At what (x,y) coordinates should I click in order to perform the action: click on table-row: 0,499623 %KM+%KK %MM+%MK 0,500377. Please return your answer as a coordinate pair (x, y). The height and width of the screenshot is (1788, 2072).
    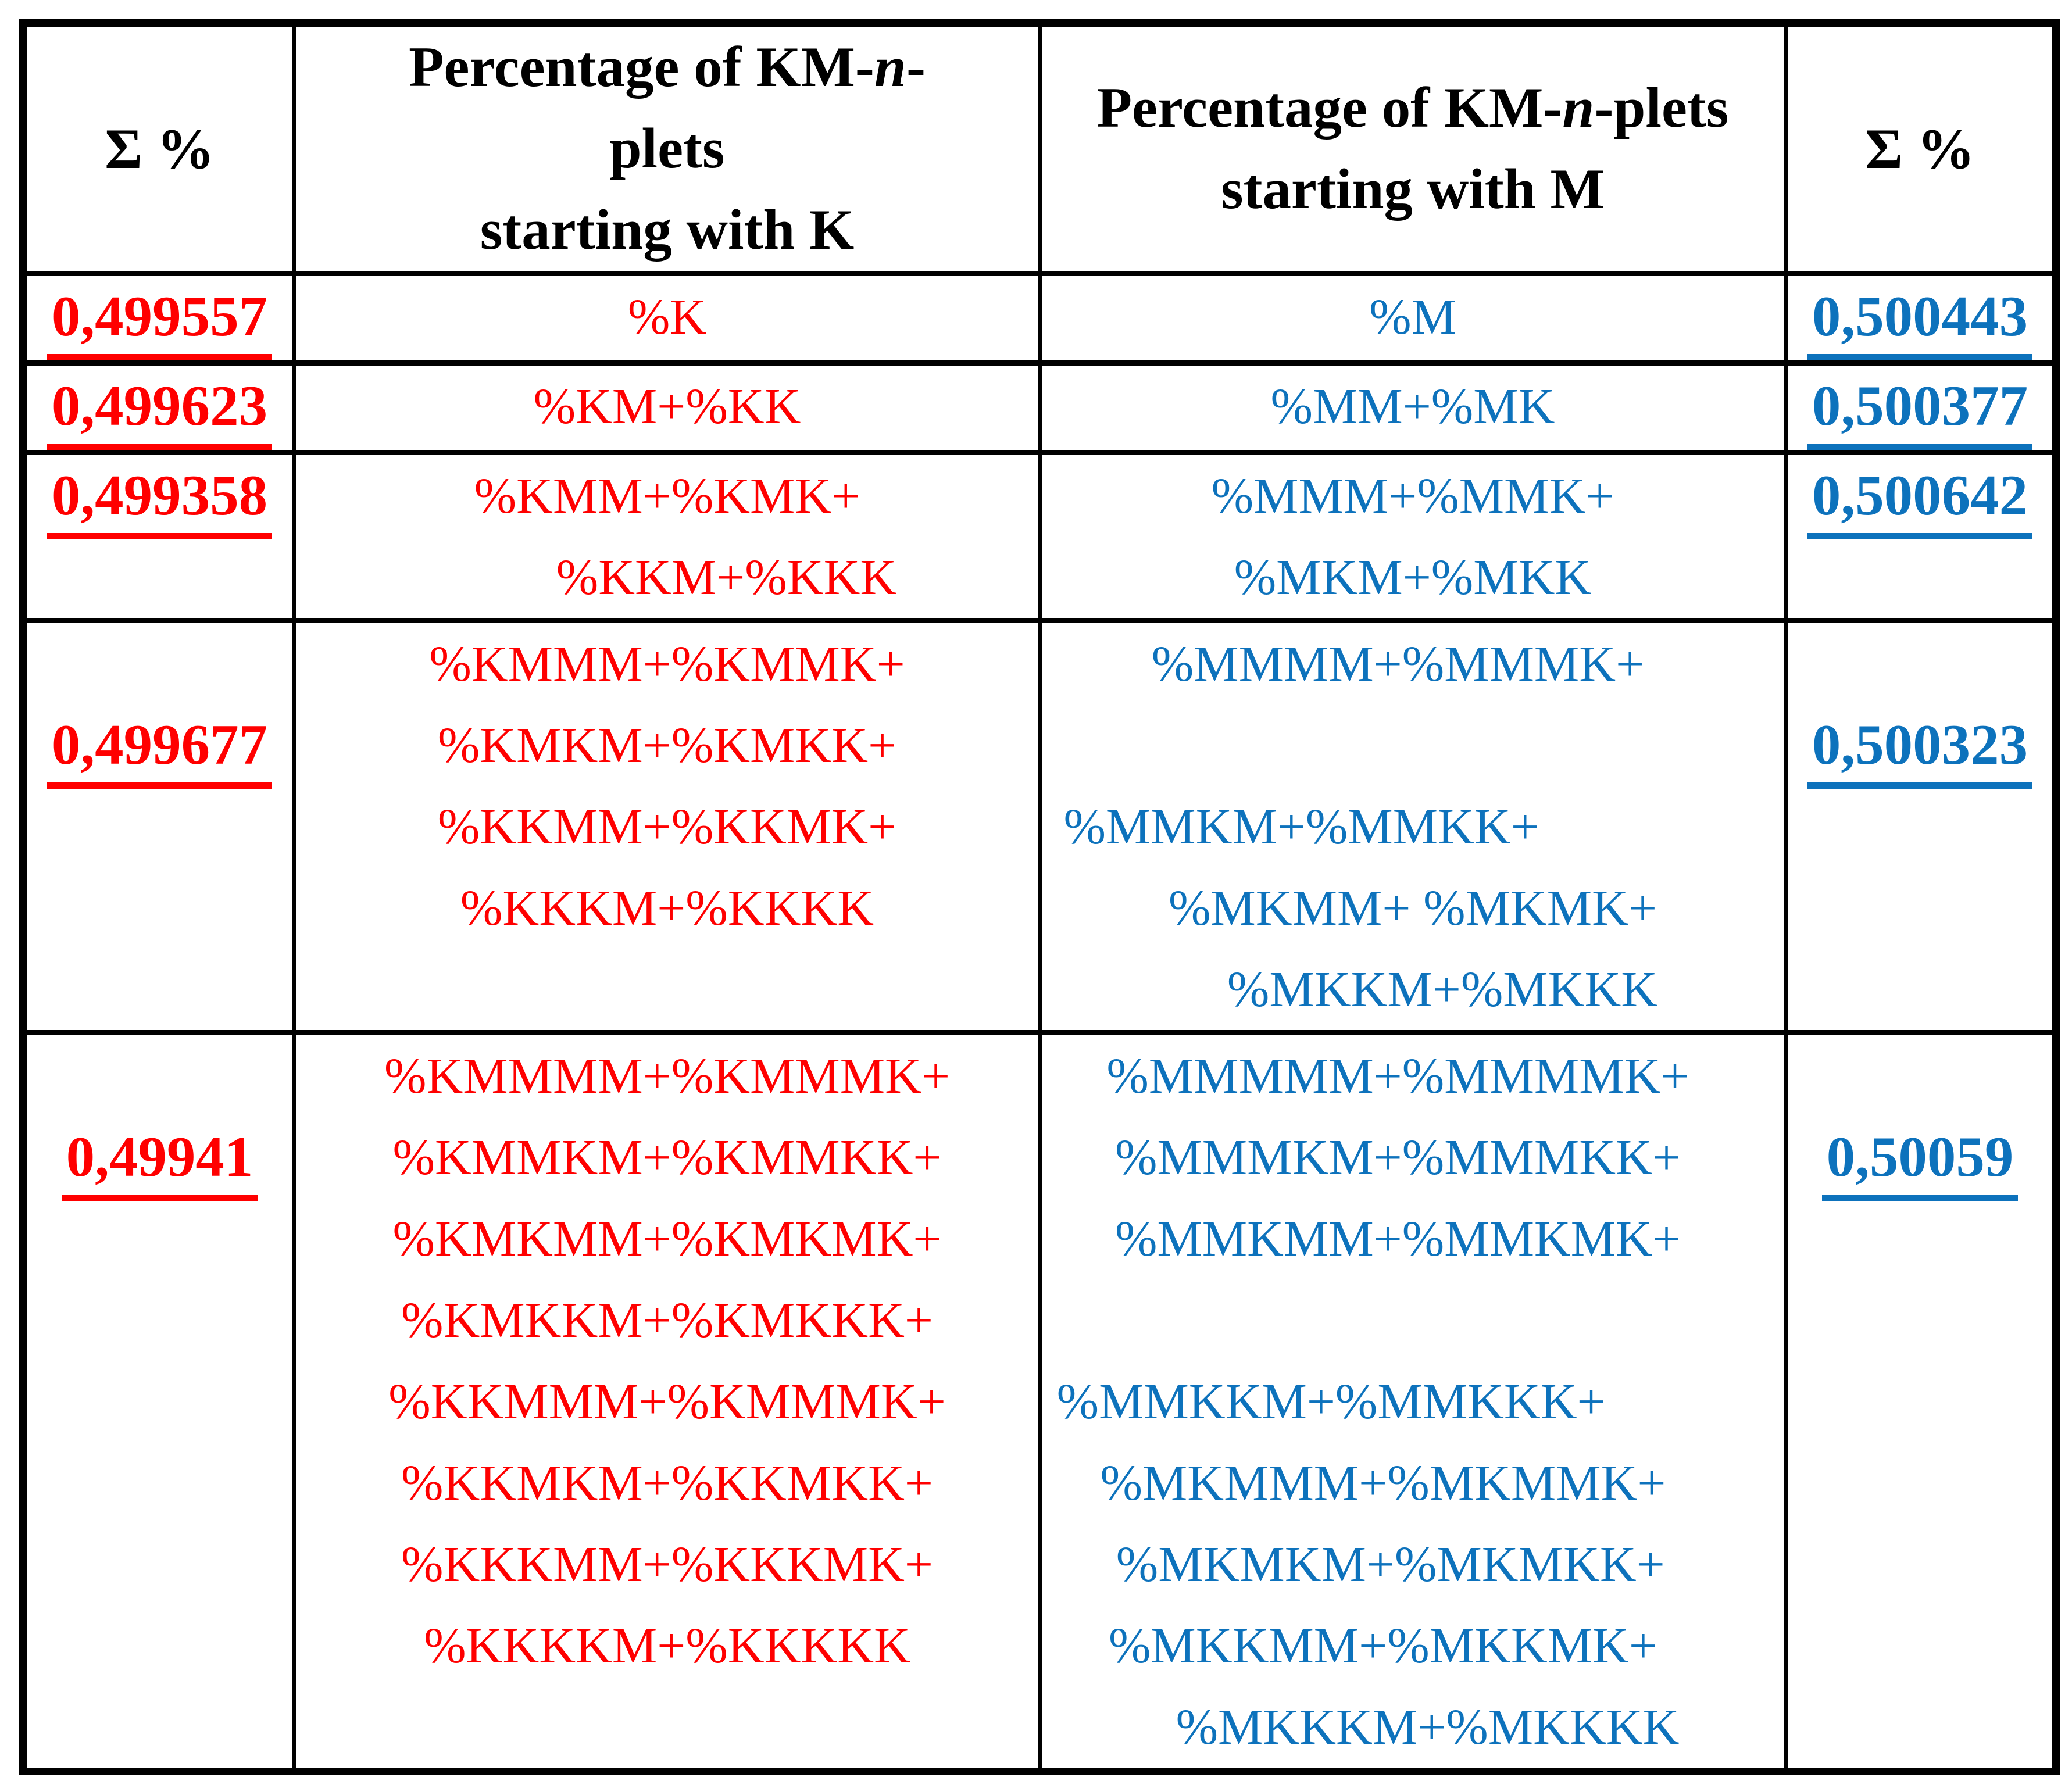
    Looking at the image, I should click on (1039, 408).